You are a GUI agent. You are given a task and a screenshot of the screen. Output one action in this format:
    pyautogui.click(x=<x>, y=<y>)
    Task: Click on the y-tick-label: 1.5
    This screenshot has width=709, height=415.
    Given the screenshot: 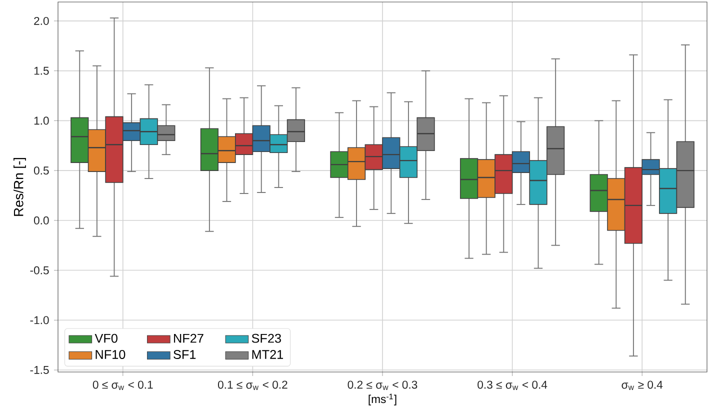 What is the action you would take?
    pyautogui.click(x=41, y=70)
    